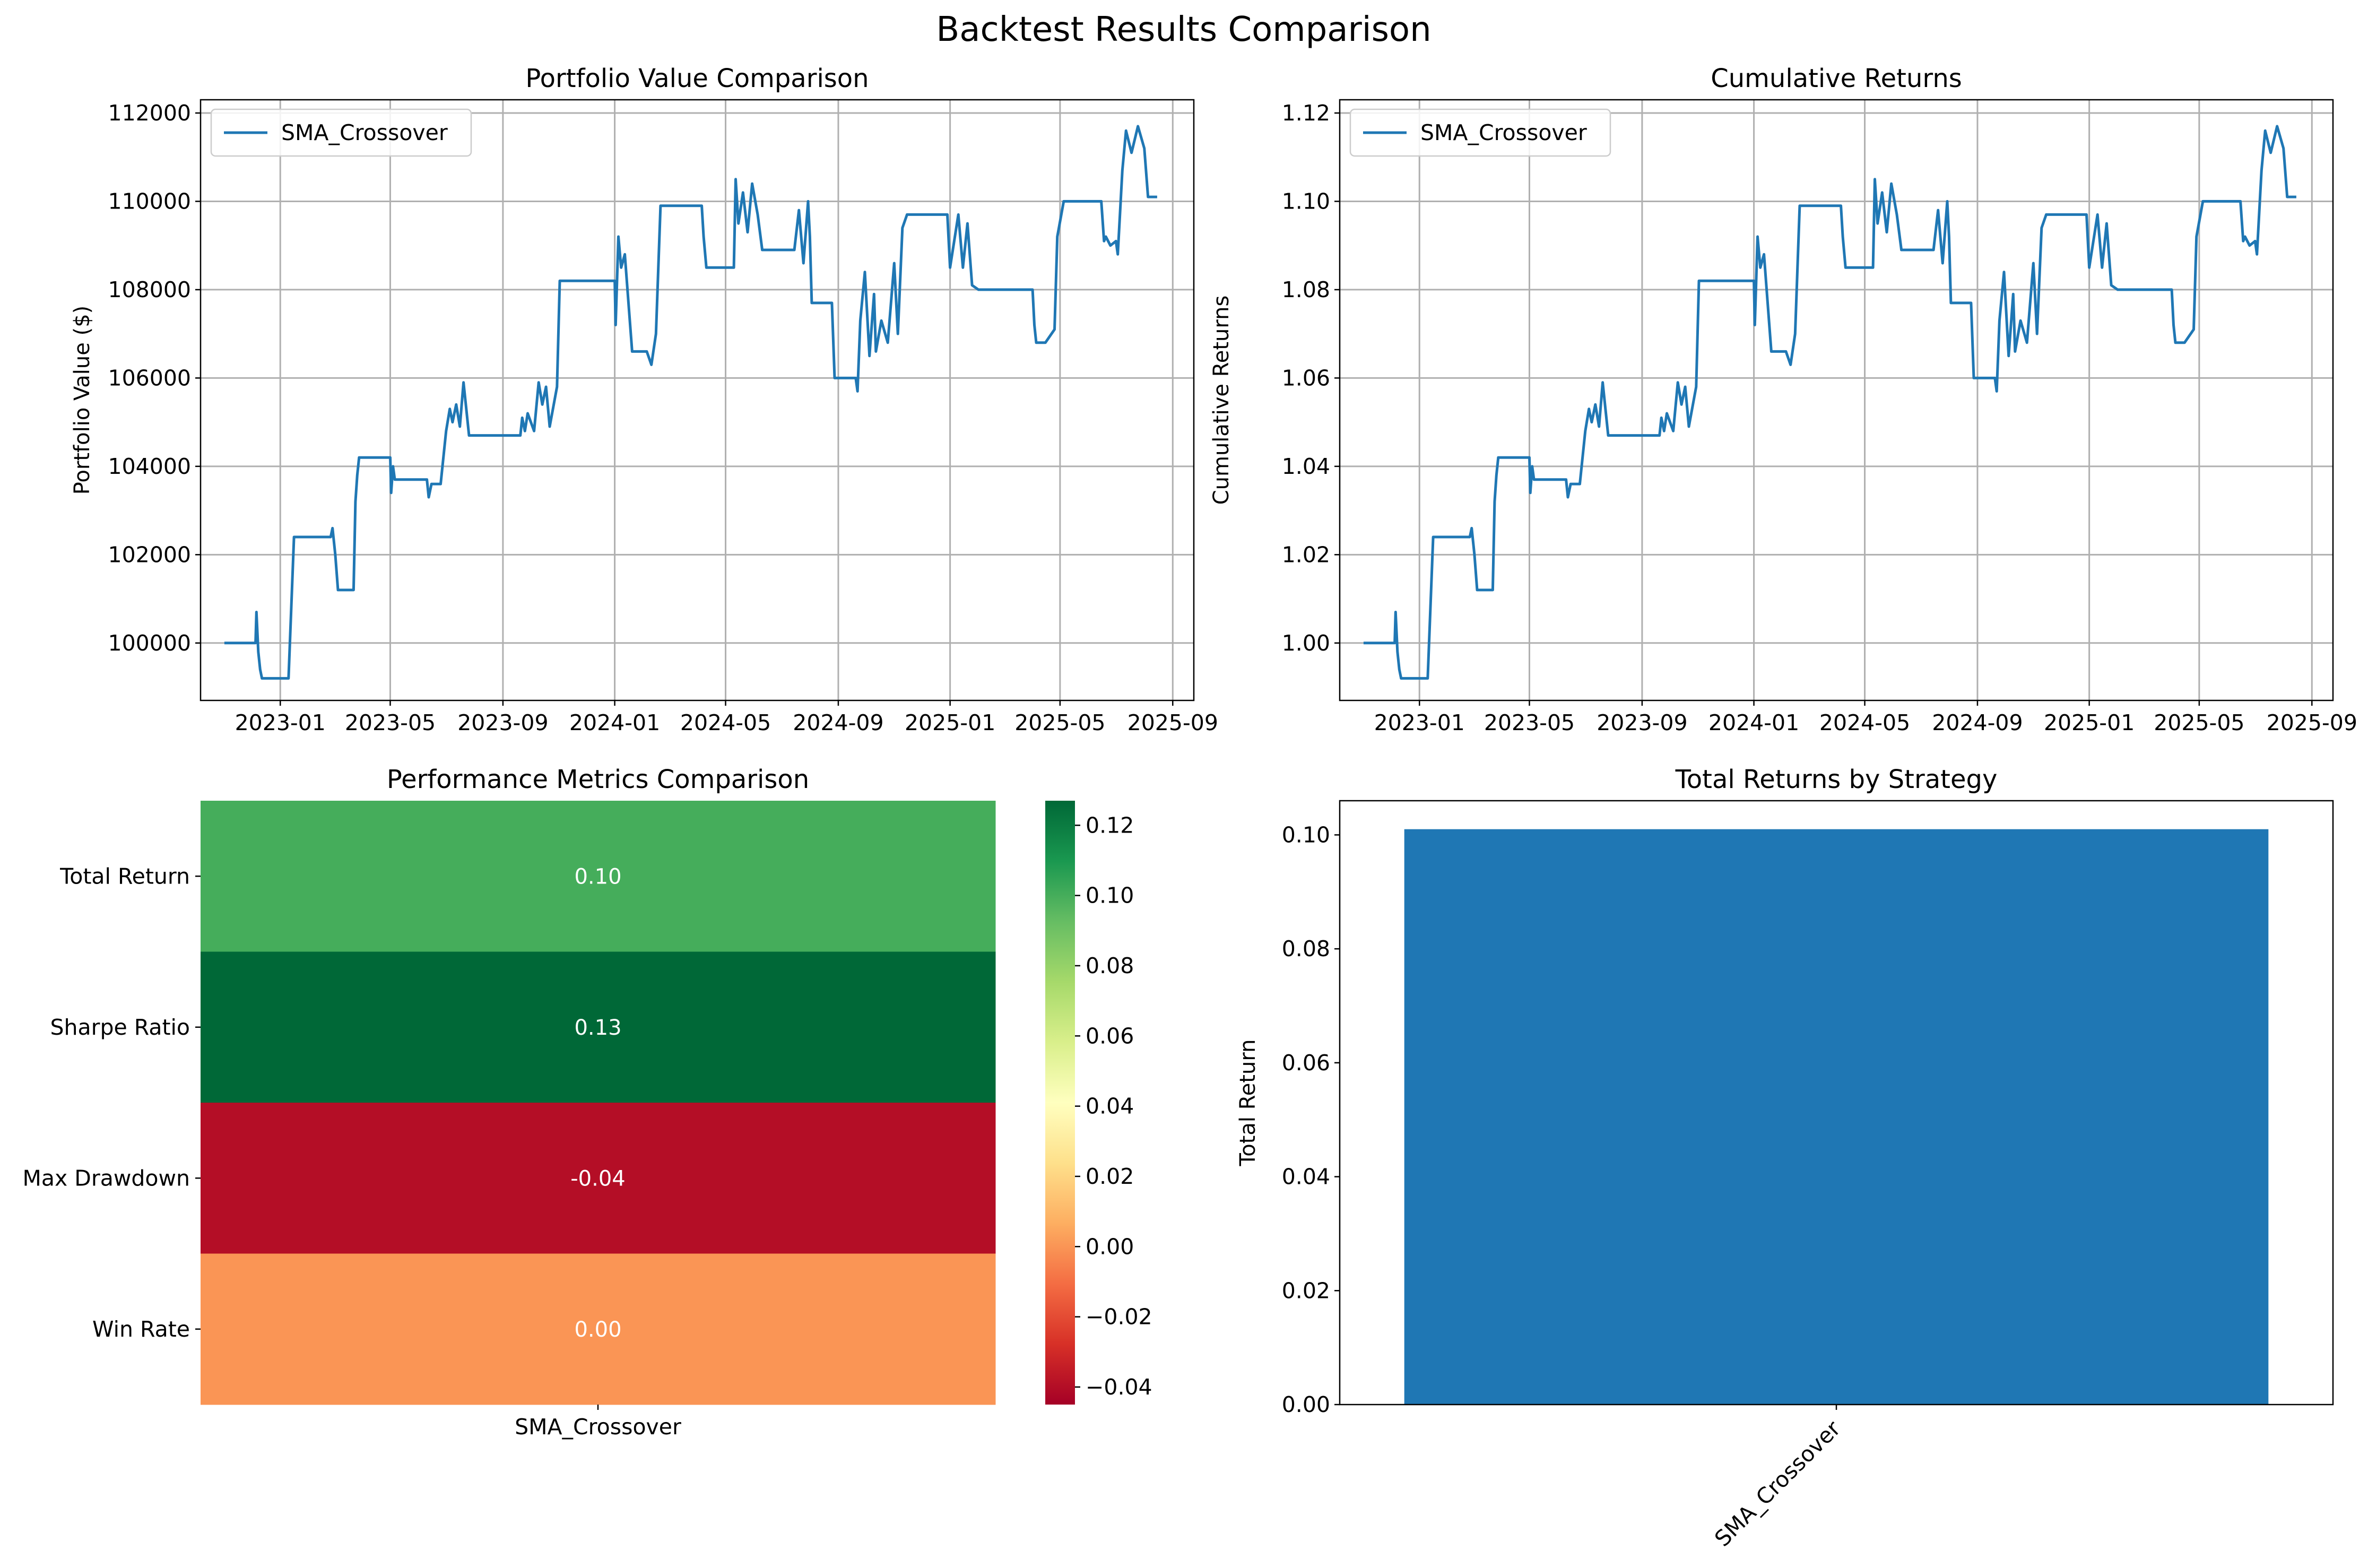 This screenshot has height=1568, width=2368. Describe the element at coordinates (1222, 400) in the screenshot. I see `y-axis-label: Cumulative Returns` at that location.